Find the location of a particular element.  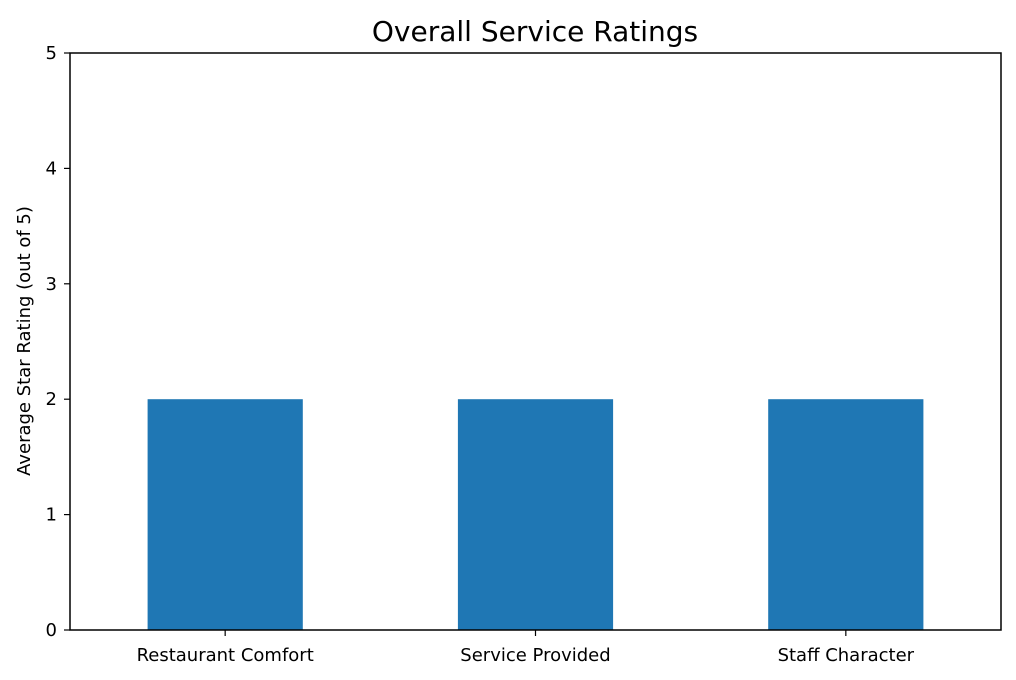

x-tick-label-2: Staff Character is located at coordinates (846, 655).